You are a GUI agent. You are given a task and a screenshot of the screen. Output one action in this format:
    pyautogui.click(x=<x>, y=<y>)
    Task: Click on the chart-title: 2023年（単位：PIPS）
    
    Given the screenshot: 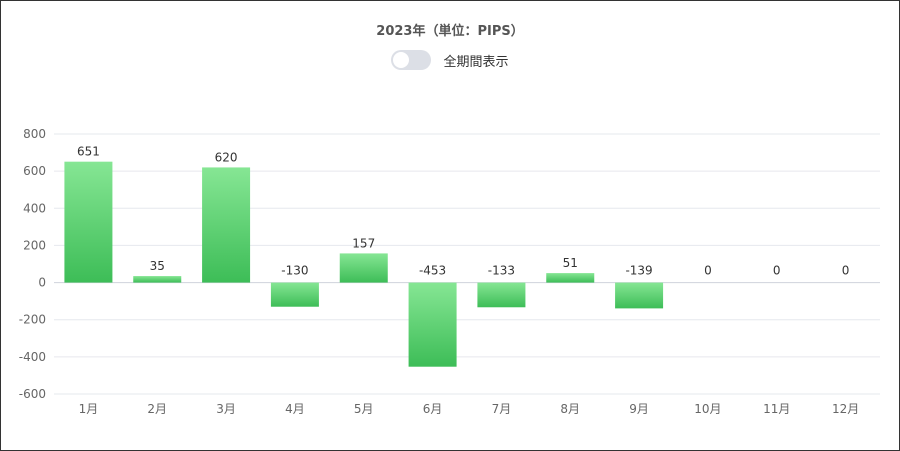 What is the action you would take?
    pyautogui.click(x=450, y=31)
    